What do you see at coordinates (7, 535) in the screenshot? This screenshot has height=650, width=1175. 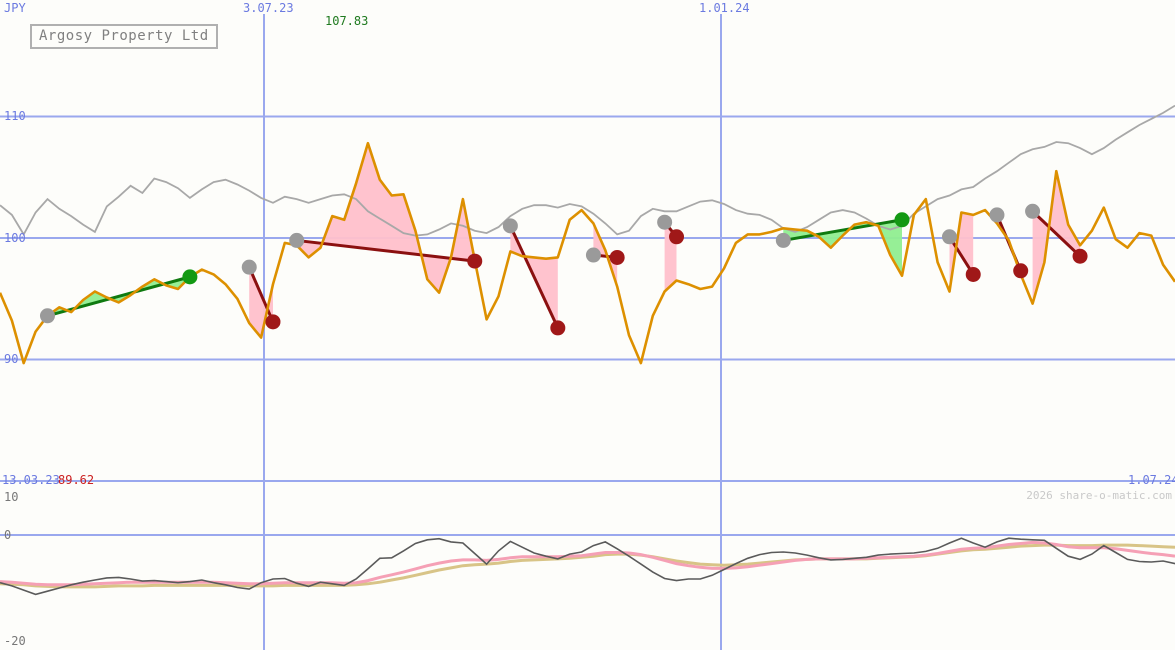 I see `indicator-y-tick-0: 0` at bounding box center [7, 535].